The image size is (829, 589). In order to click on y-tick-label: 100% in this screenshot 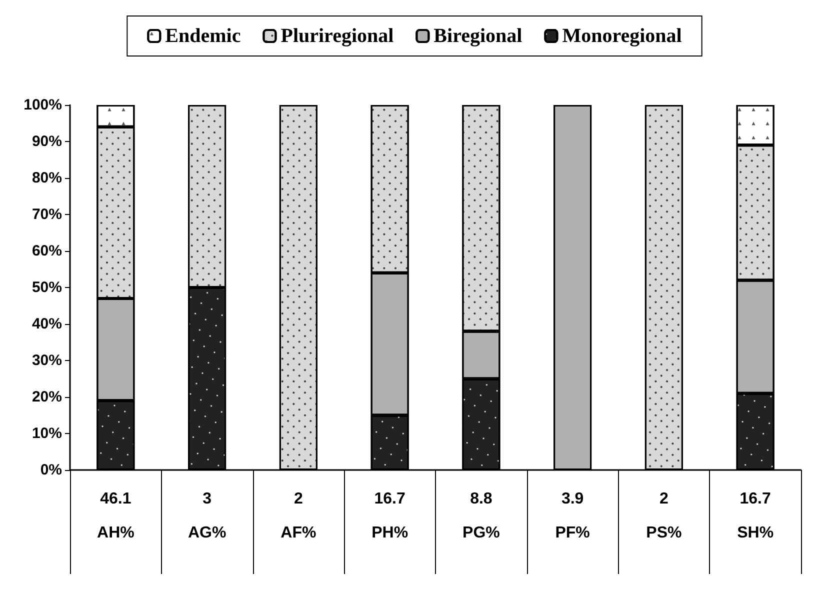, I will do `click(43, 105)`.